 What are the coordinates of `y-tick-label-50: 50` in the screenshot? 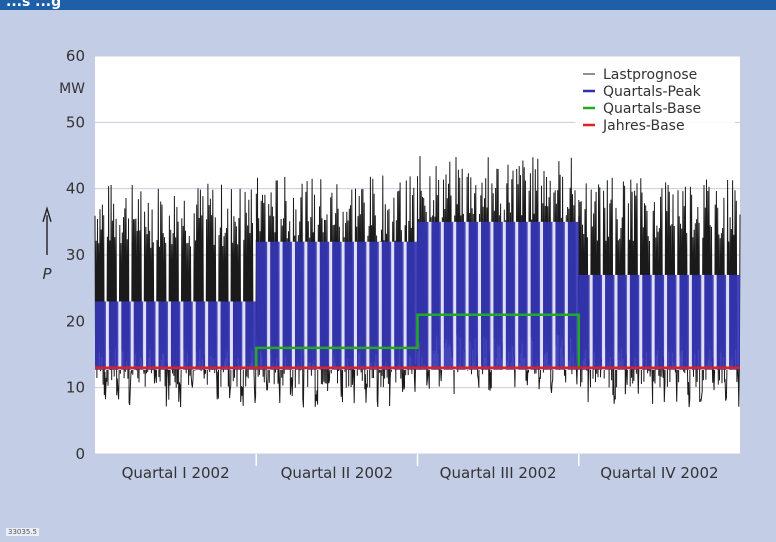 It's located at (75, 122).